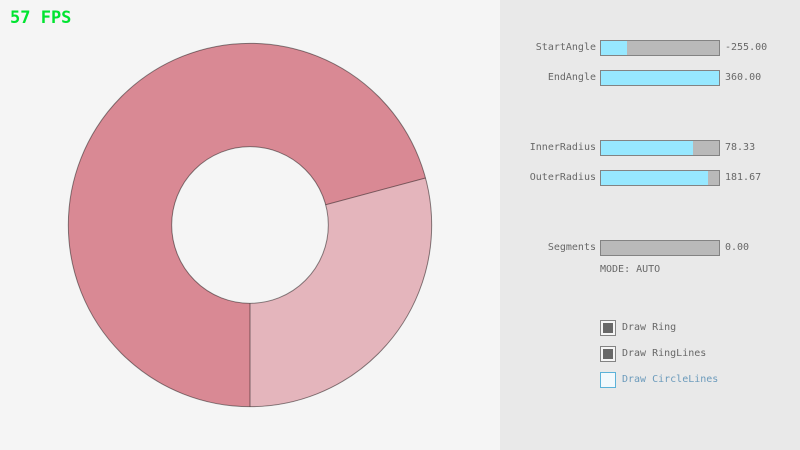 The width and height of the screenshot is (800, 450). I want to click on draw-circlelines-label: Draw CircleLines, so click(670, 379).